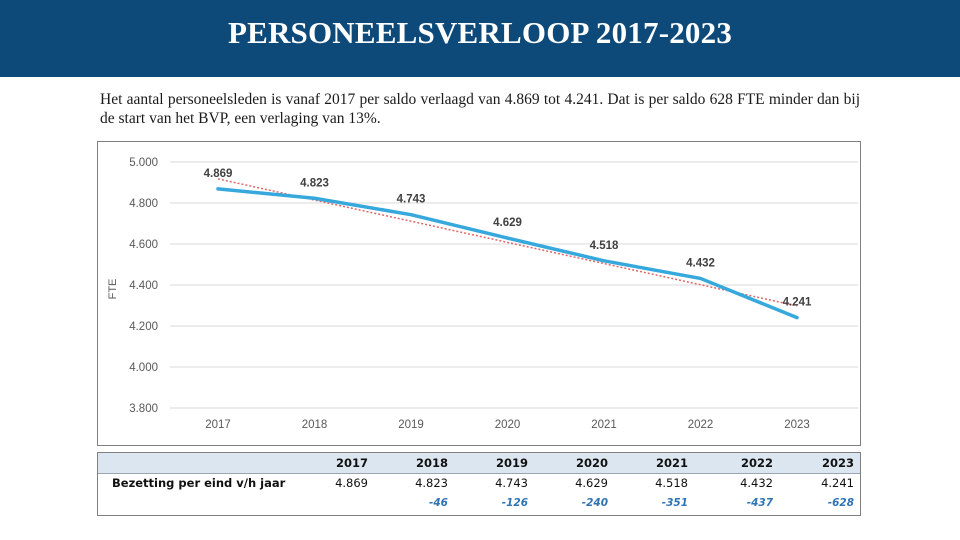  Describe the element at coordinates (411, 425) in the screenshot. I see `x-tick-label: 2019` at that location.